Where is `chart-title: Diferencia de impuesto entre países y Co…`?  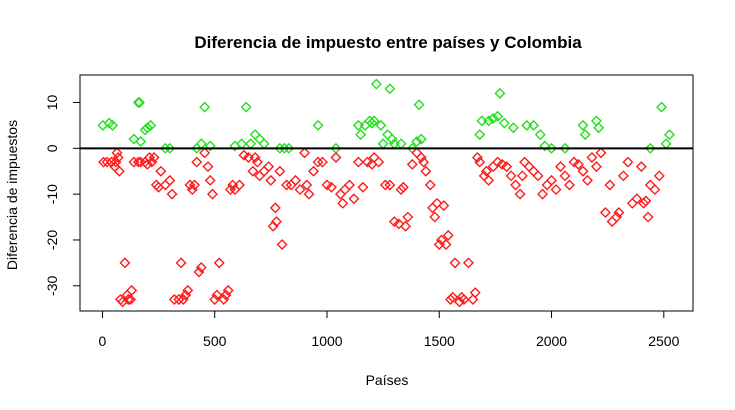
chart-title: Diferencia de impuesto entre países y Co… is located at coordinates (388, 42).